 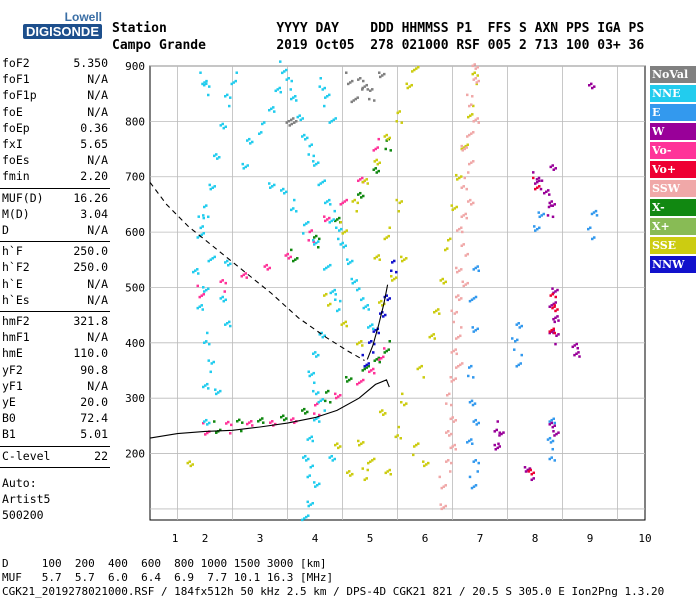 I want to click on param-fmin: fmin 2.20, so click(x=55, y=177).